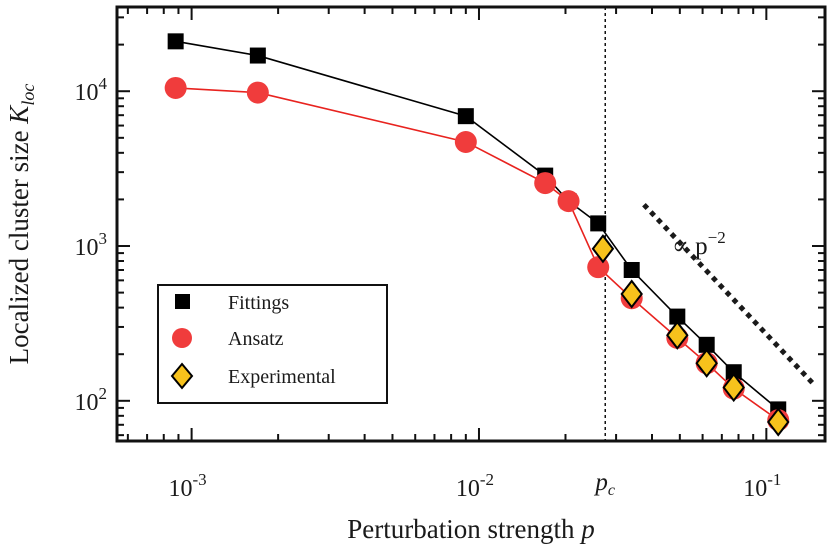 This screenshot has width=831, height=551. What do you see at coordinates (103, 83) in the screenshot?
I see `y-tick-label-exp: 4` at bounding box center [103, 83].